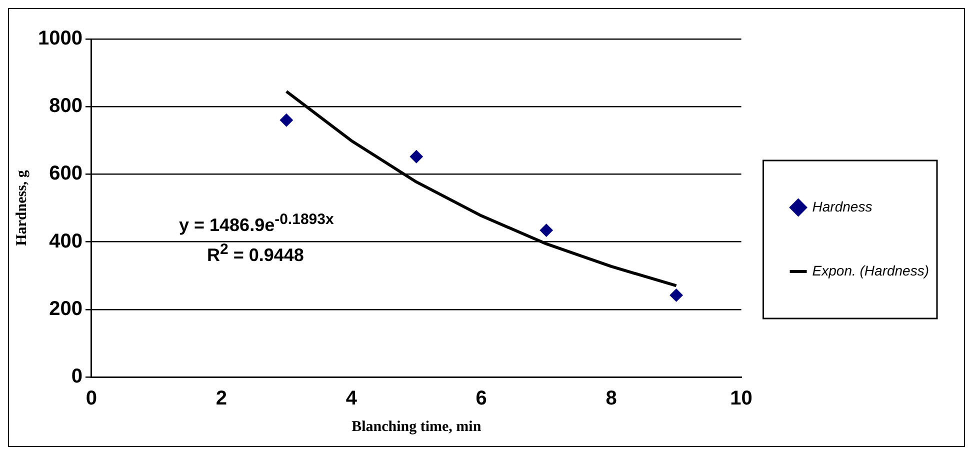 This screenshot has width=973, height=457. I want to click on legend-label: Hardness, so click(842, 206).